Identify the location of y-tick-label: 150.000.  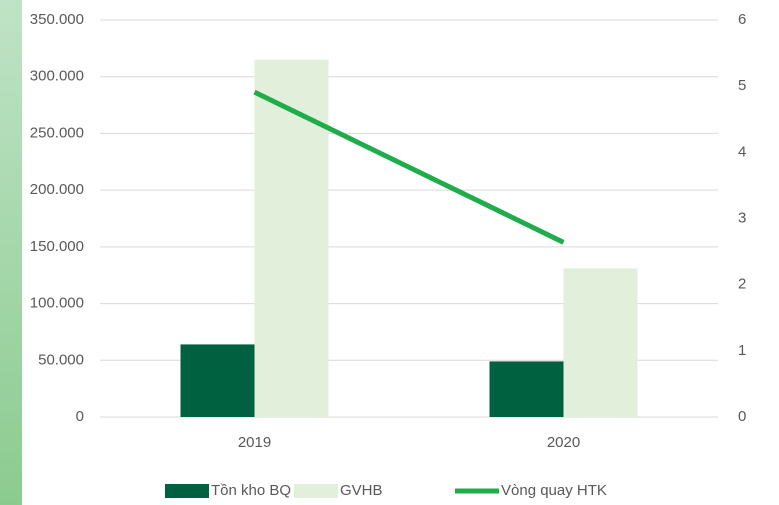
(57, 246).